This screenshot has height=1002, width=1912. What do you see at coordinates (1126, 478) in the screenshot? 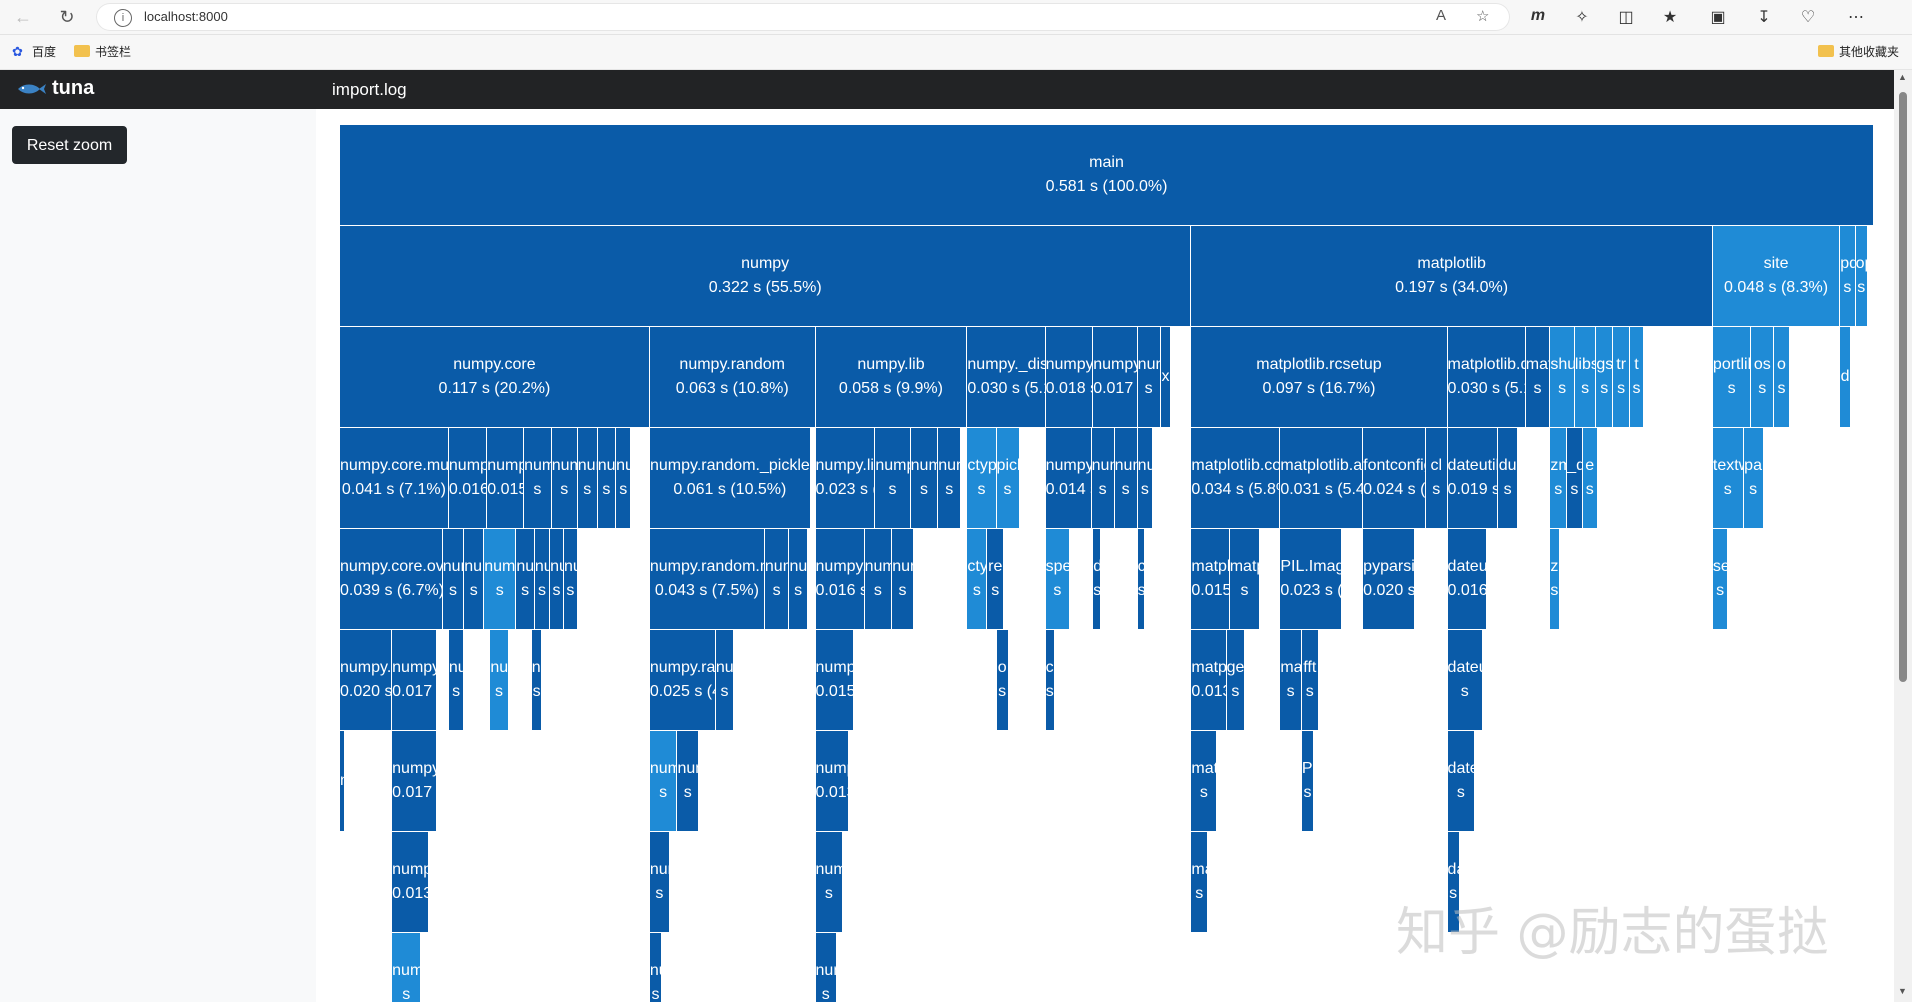
I see `frame-numpy-polynomial-p: numpy.polynomial.p s` at bounding box center [1126, 478].